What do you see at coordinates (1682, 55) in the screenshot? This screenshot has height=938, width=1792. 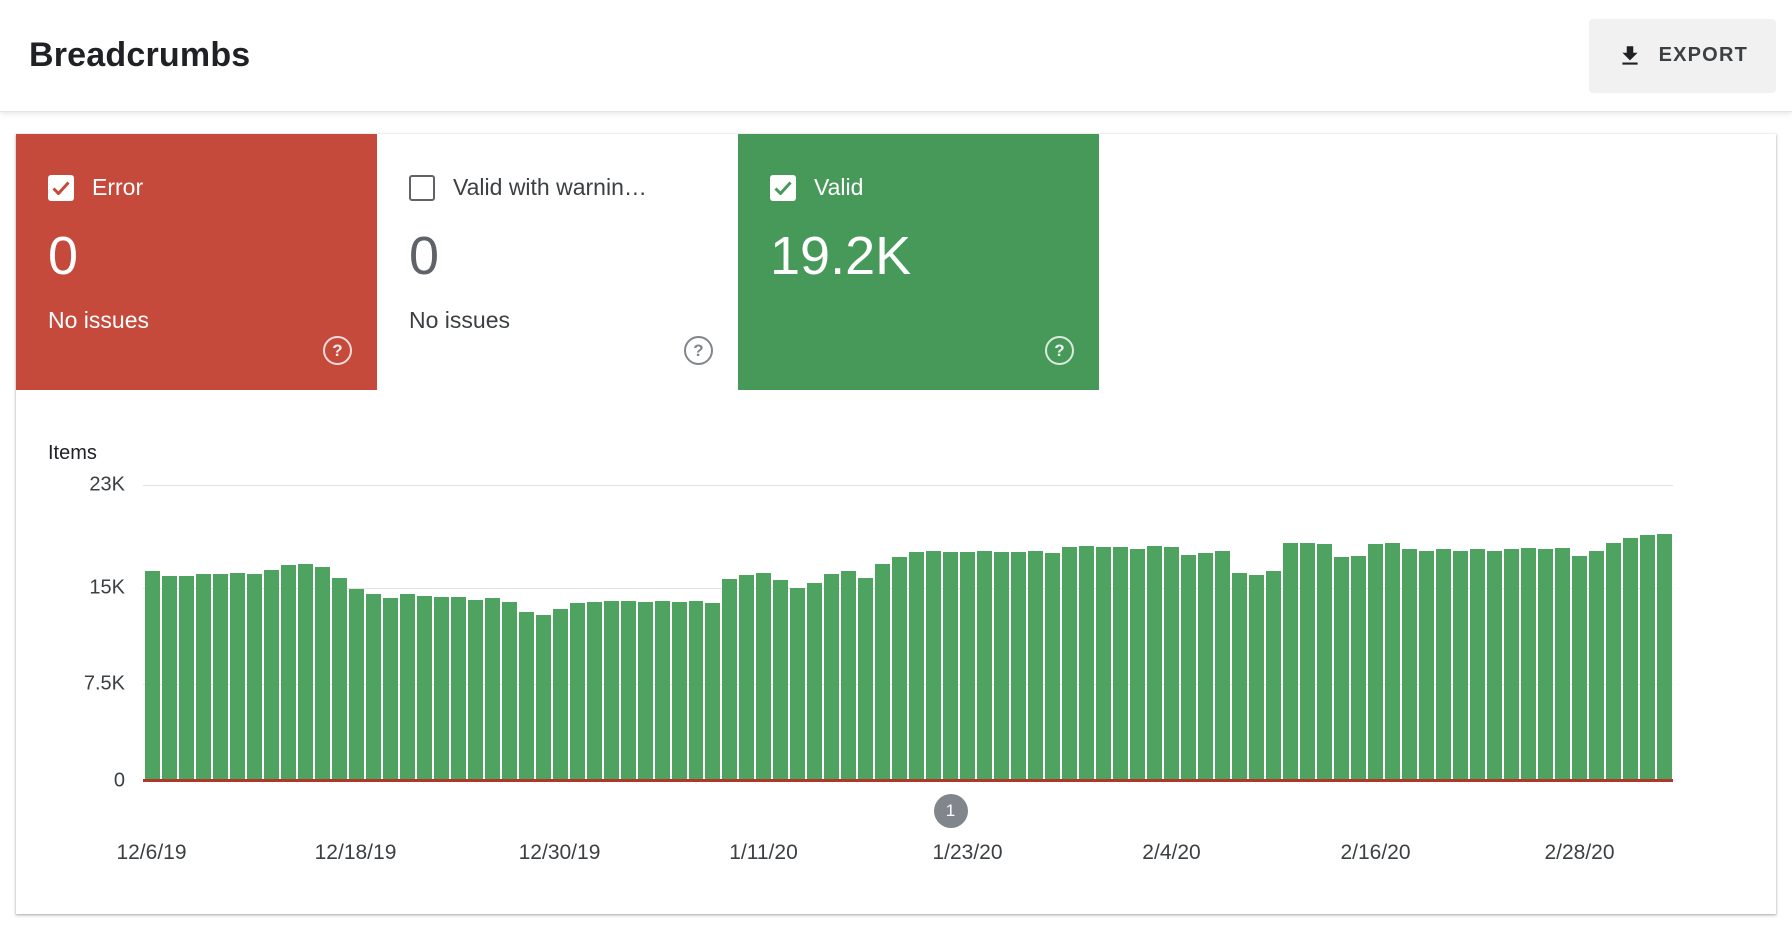 I see `export-button: EXPORT` at bounding box center [1682, 55].